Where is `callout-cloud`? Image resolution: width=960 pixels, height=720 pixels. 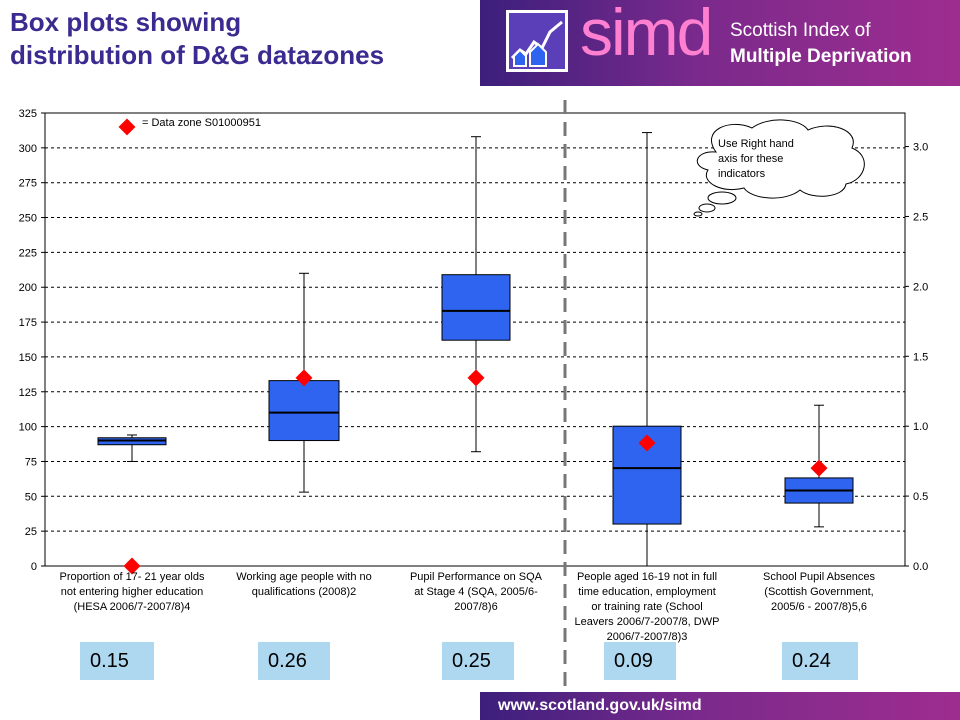 callout-cloud is located at coordinates (780, 159).